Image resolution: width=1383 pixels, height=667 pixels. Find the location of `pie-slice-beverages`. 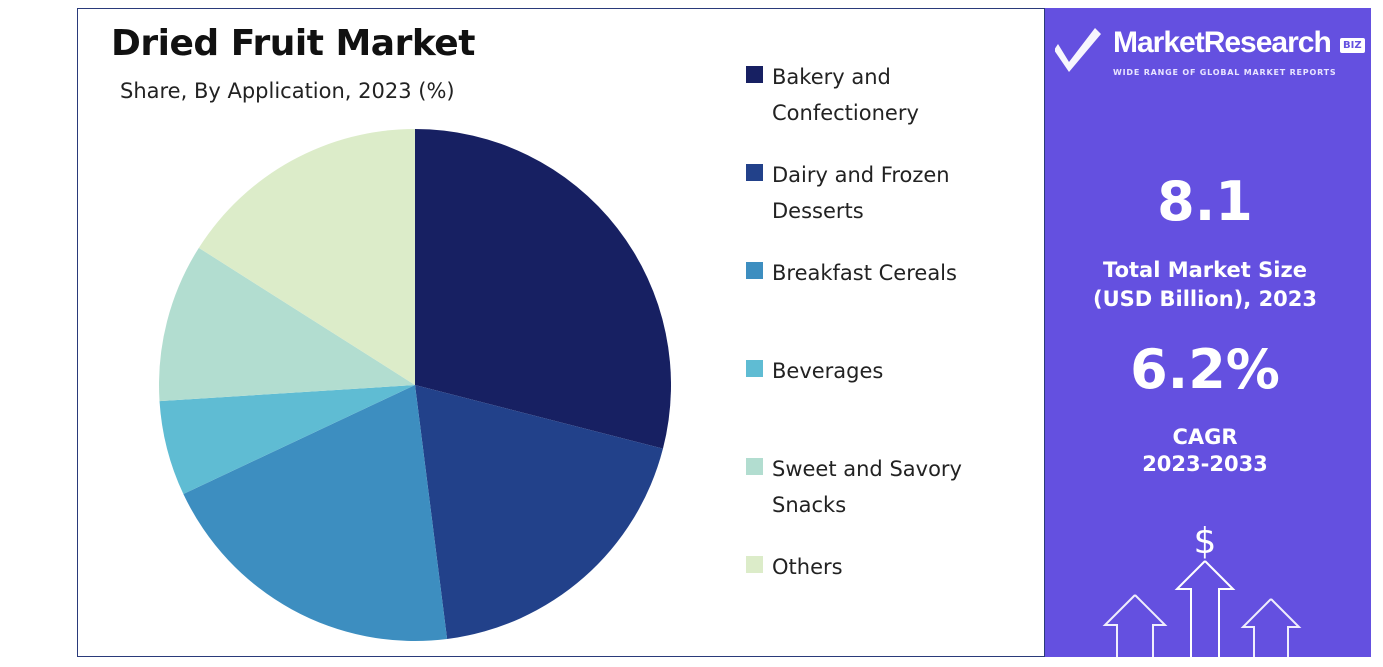

pie-slice-beverages is located at coordinates (287, 439).